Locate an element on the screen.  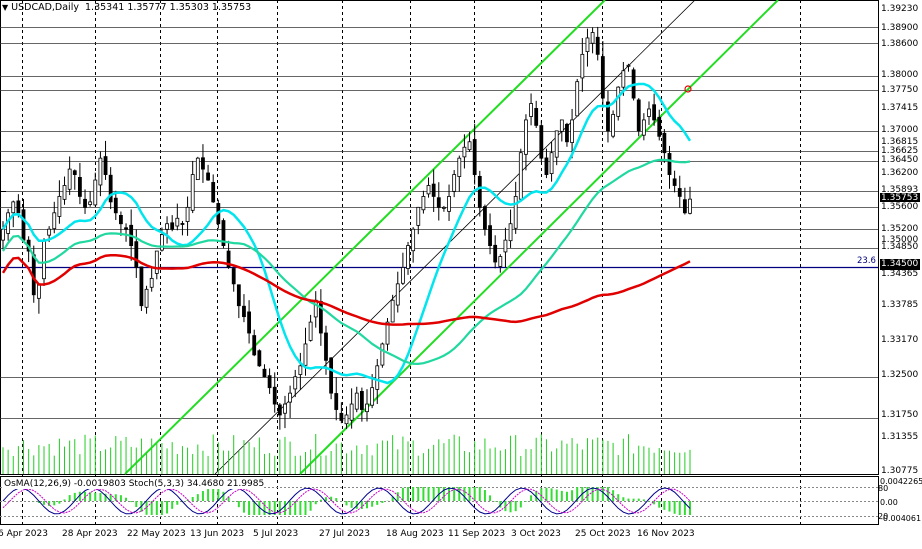
price-label: 1.35200 is located at coordinates (900, 229).